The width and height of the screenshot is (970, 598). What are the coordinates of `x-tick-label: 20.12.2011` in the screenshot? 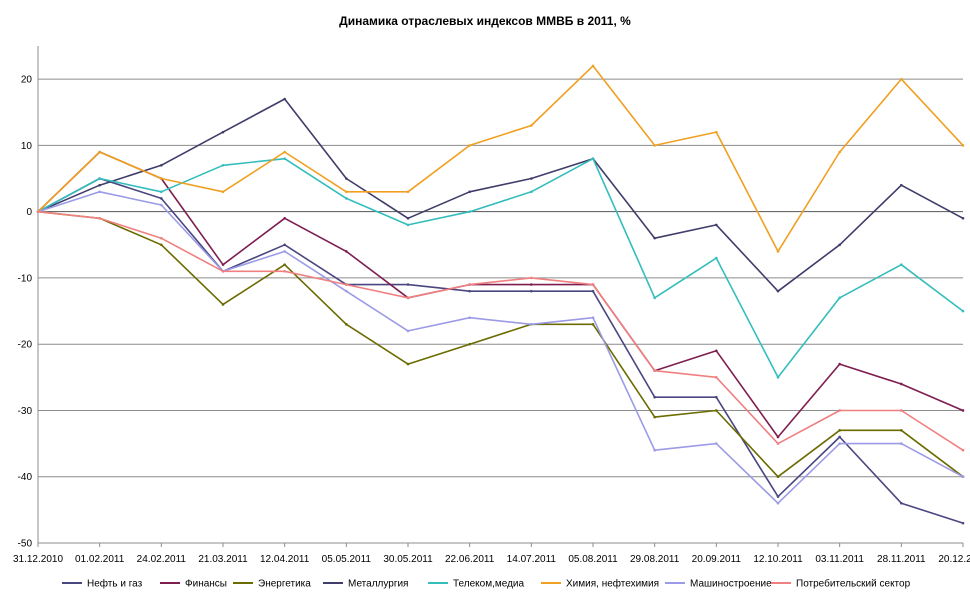 It's located at (954, 559).